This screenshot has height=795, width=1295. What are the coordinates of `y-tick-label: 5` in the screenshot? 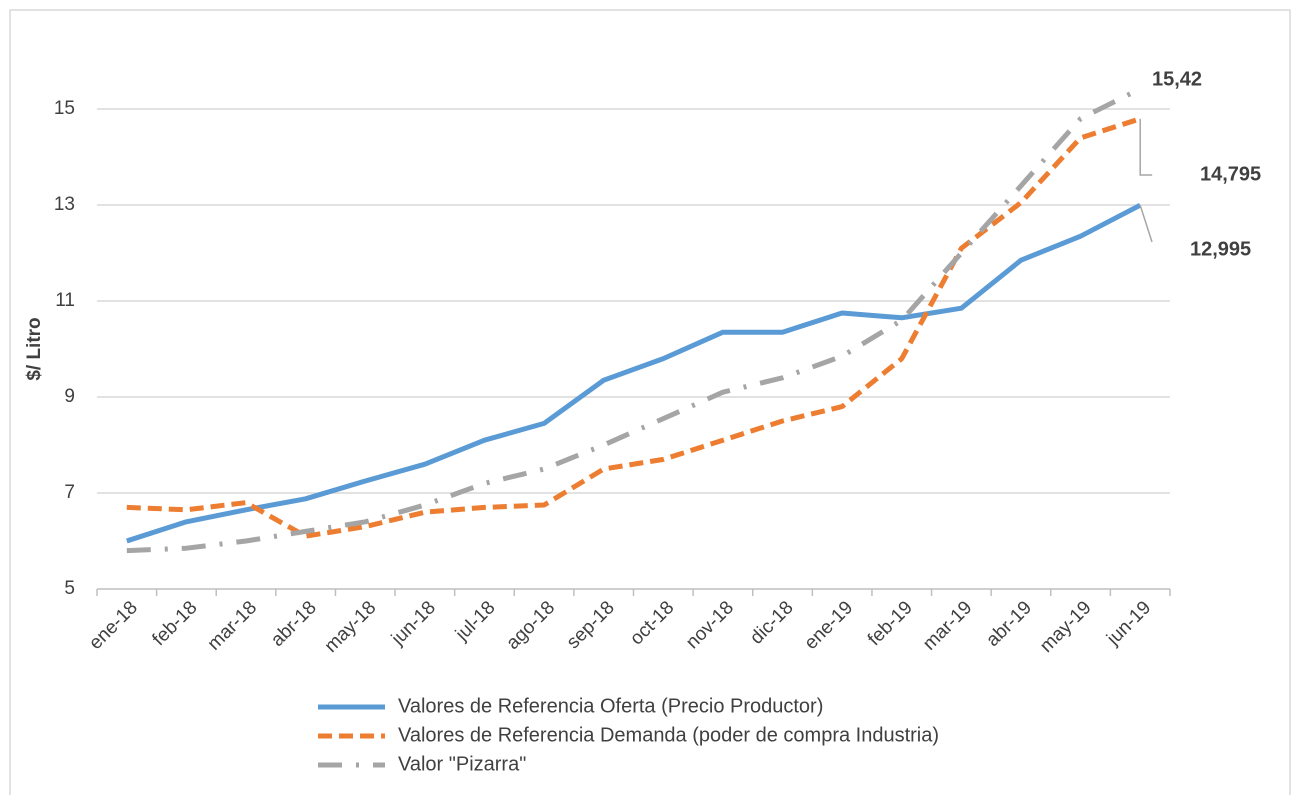 It's located at (69, 588).